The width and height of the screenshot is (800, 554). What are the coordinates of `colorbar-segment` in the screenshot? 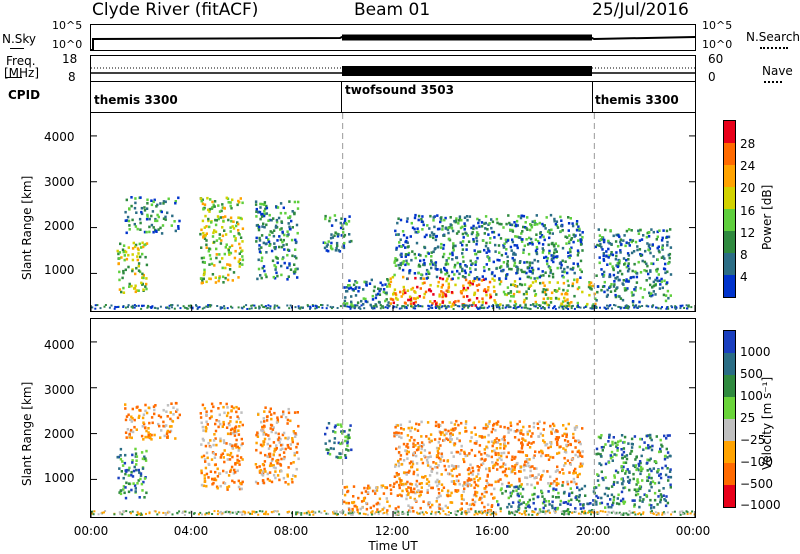 It's located at (729, 176).